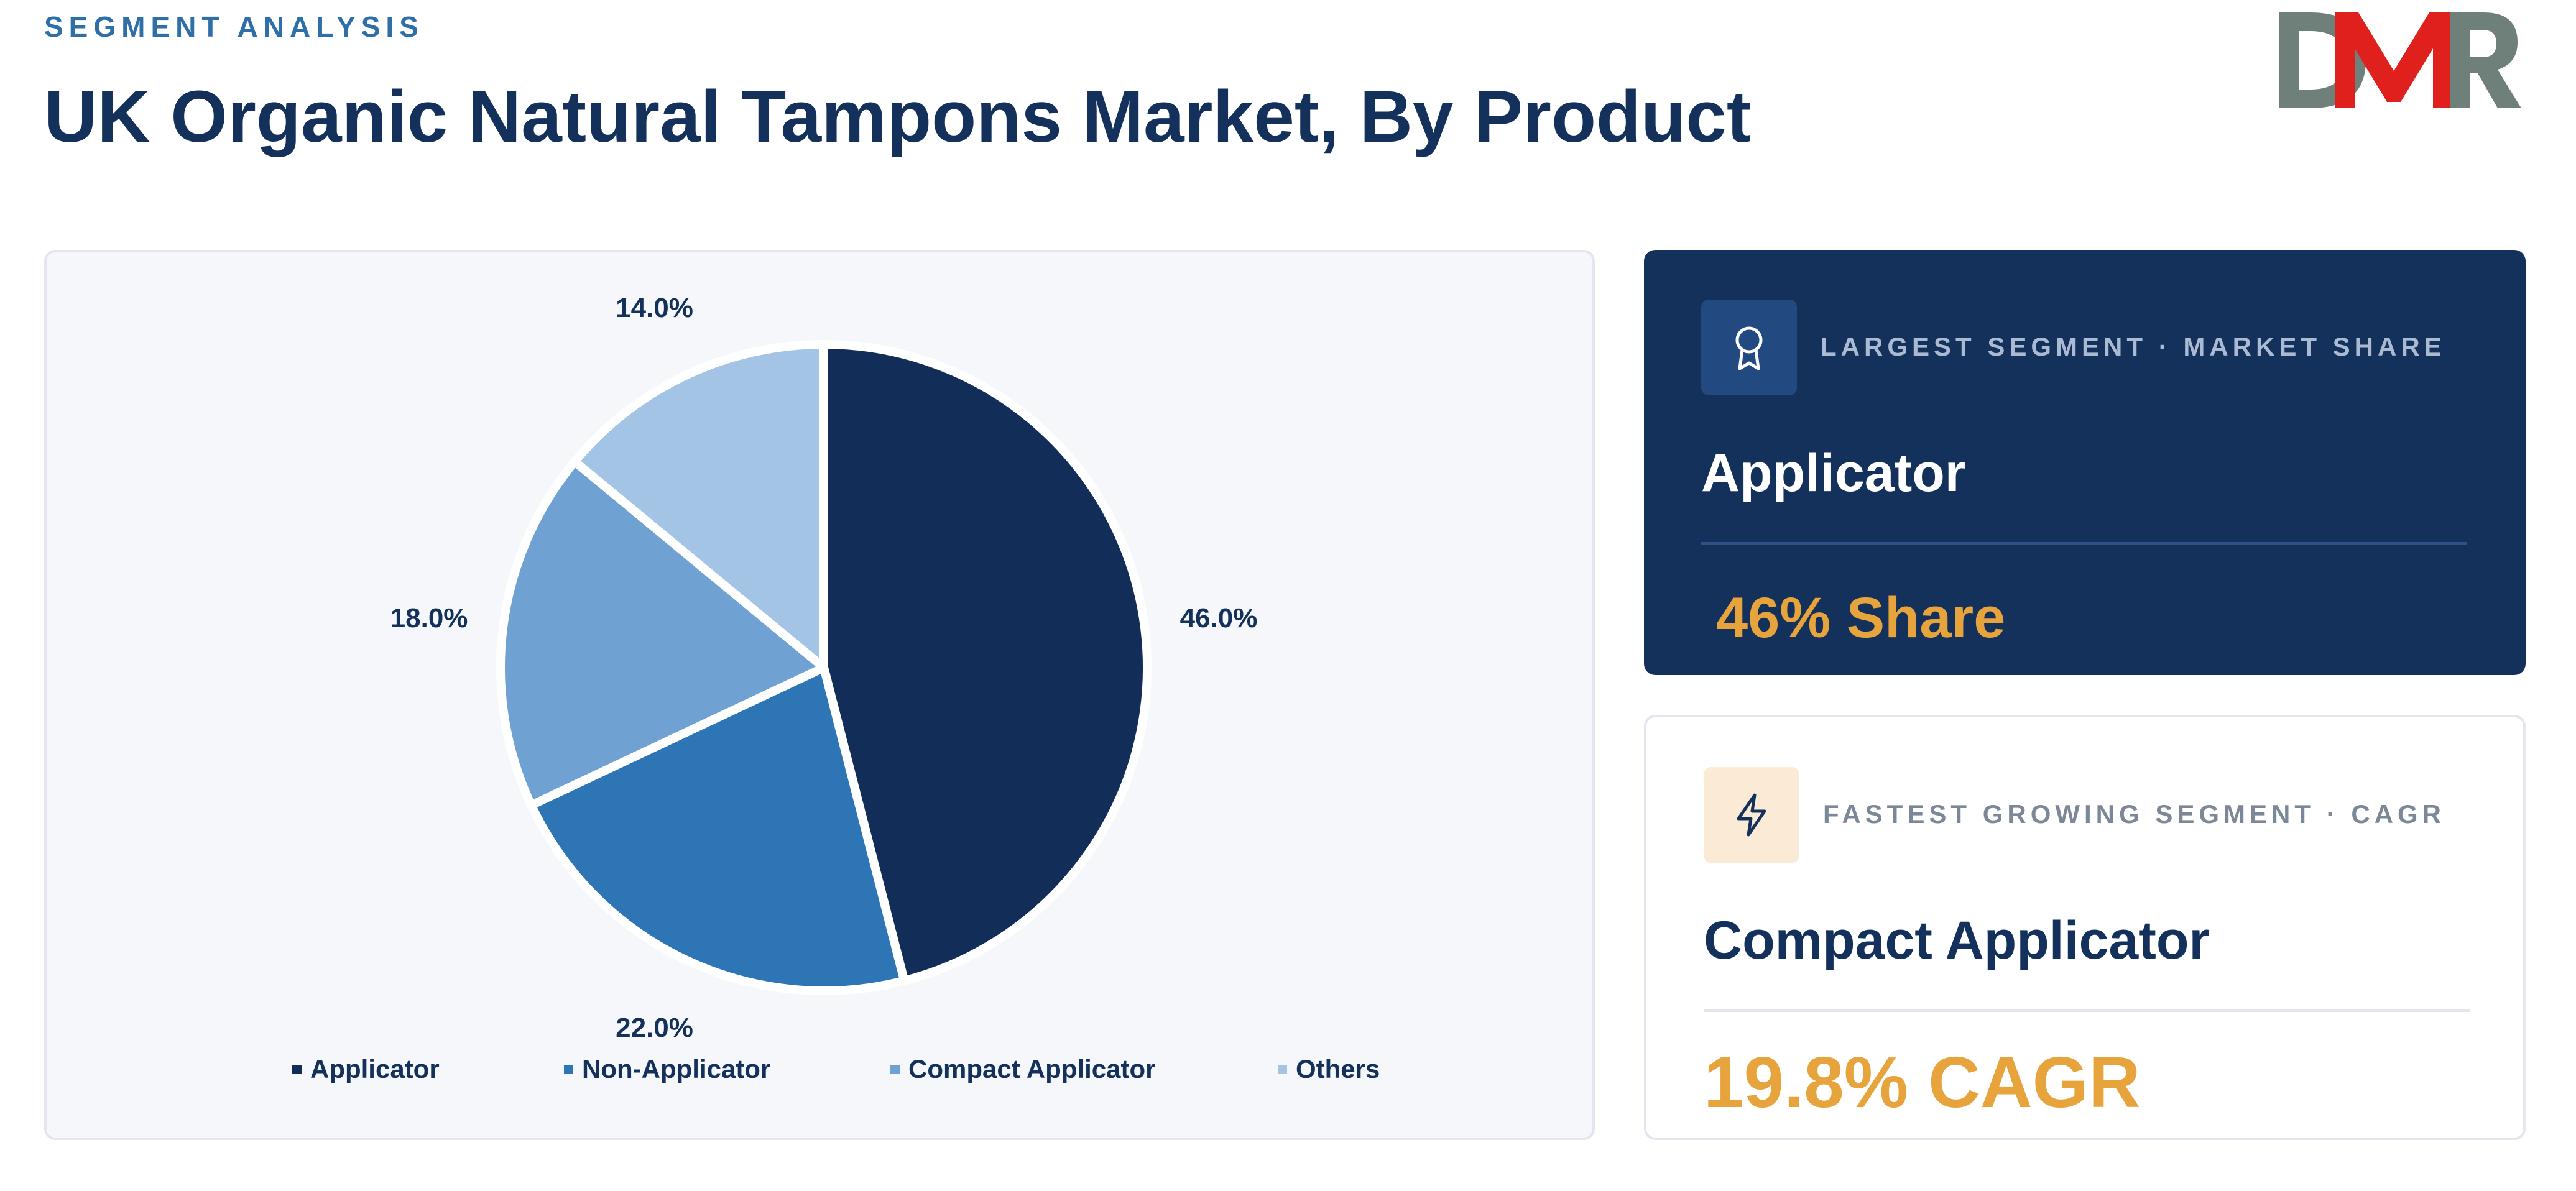 The image size is (2576, 1191). What do you see at coordinates (654, 1028) in the screenshot?
I see `slice-data-label: 22.0%` at bounding box center [654, 1028].